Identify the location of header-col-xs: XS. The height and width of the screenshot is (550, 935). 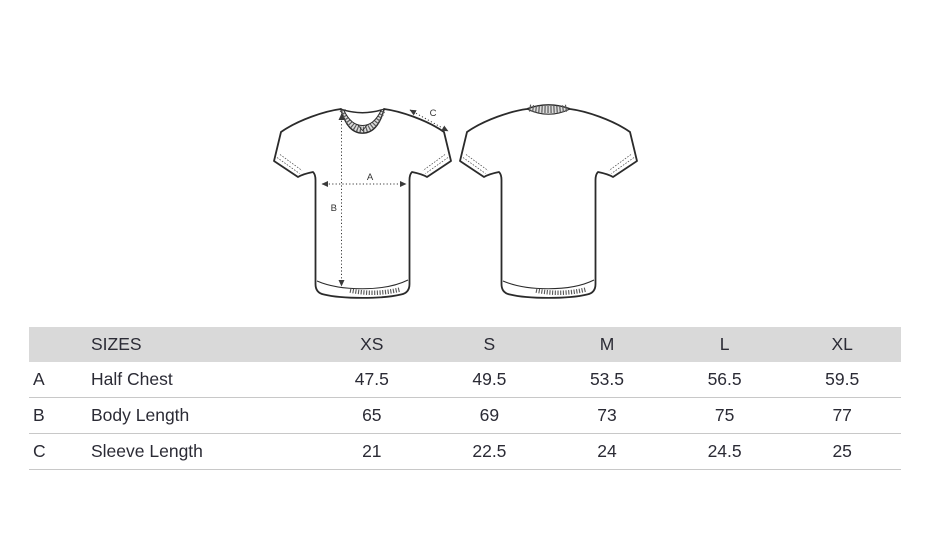
(372, 343).